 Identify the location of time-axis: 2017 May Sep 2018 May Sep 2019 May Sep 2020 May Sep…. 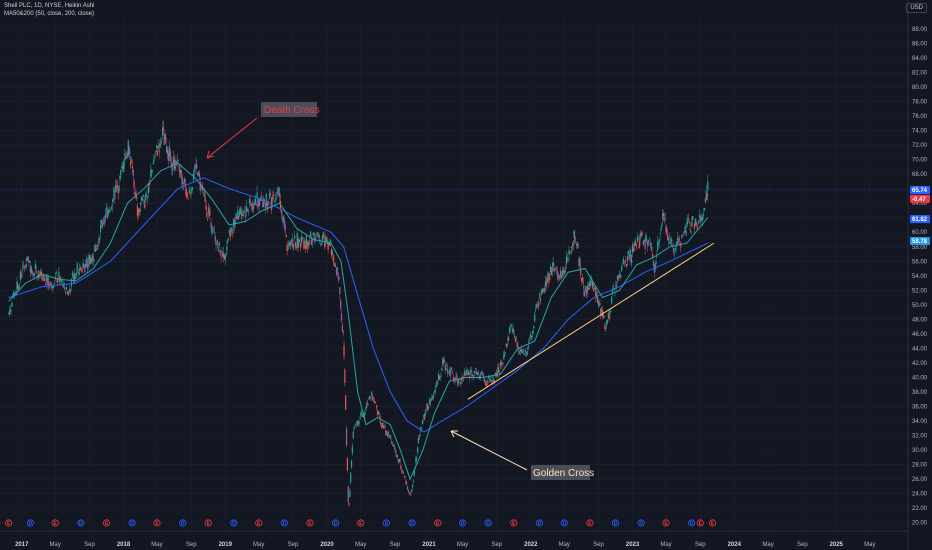
(454, 539).